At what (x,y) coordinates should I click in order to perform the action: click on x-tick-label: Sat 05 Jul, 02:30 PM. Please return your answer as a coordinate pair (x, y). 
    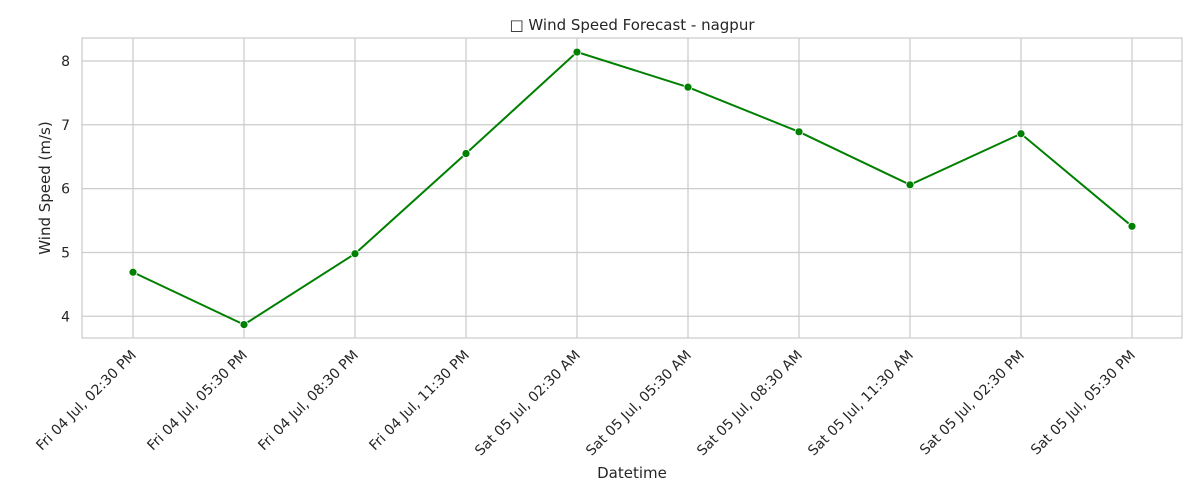
    Looking at the image, I should click on (972, 403).